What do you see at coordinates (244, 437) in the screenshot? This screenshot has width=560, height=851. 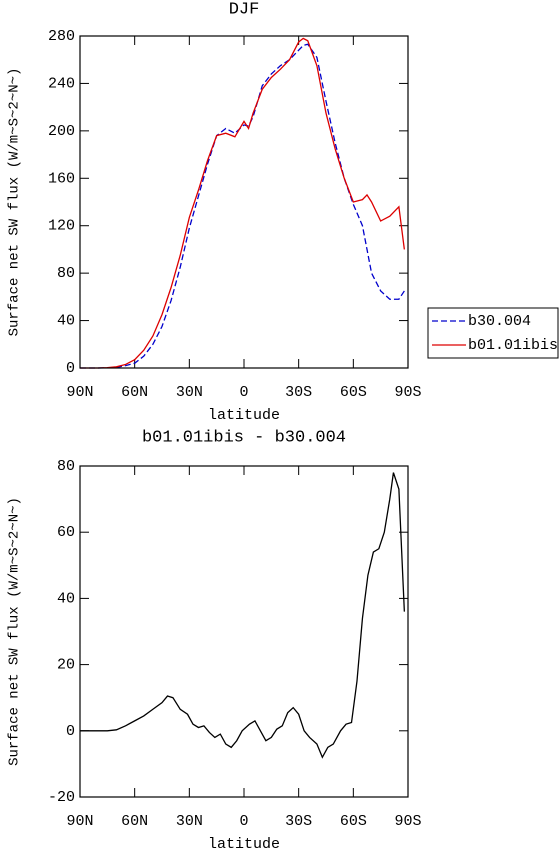 I see `chart-title: b01.01ibis - b30.004` at bounding box center [244, 437].